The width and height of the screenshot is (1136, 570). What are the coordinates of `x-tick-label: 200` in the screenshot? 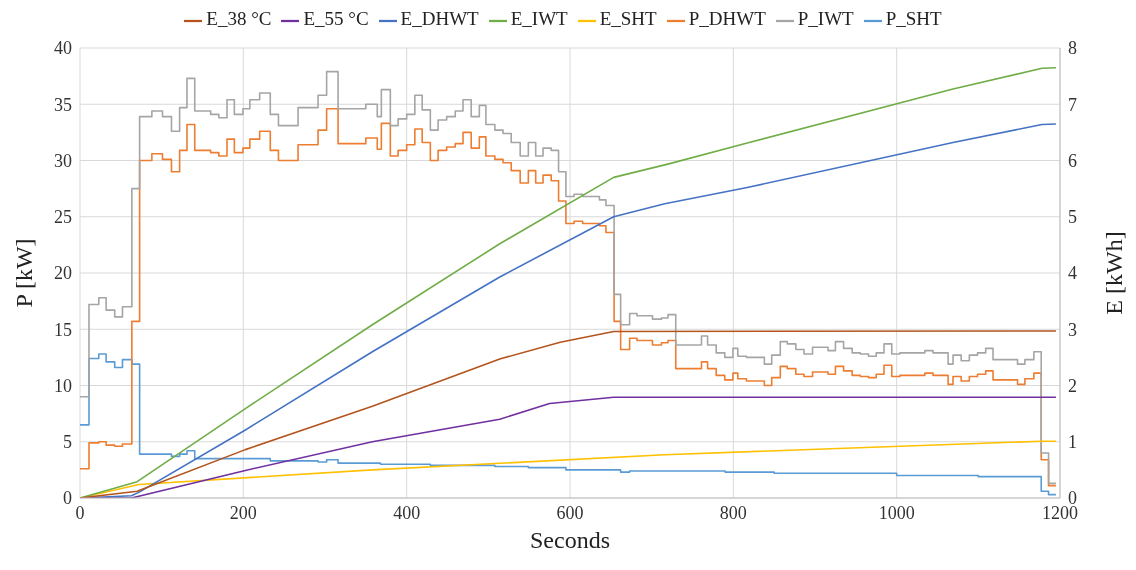 It's located at (243, 512).